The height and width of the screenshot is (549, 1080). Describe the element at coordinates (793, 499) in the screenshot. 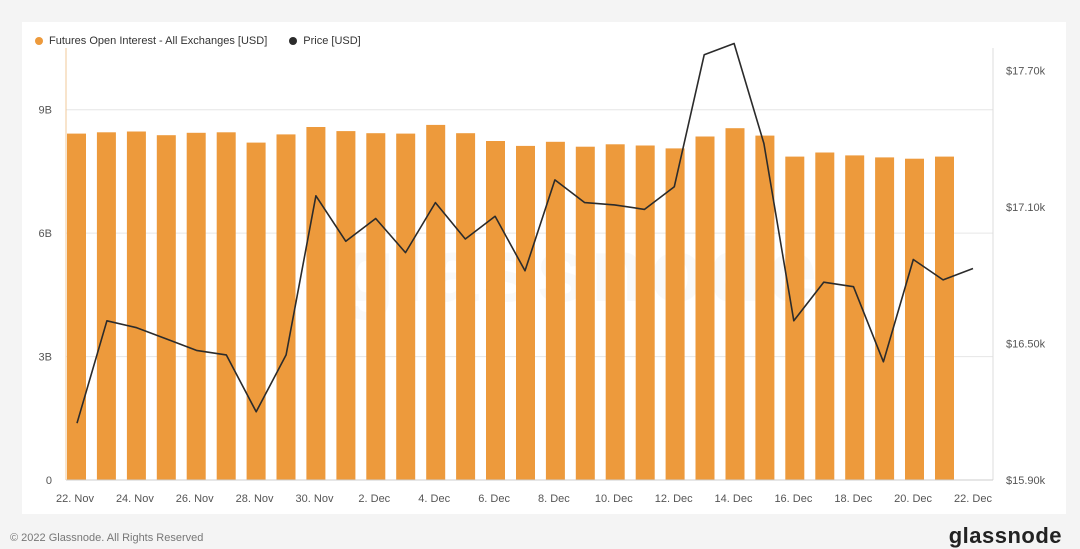

I see `x-tick-label: 16. Dec` at that location.